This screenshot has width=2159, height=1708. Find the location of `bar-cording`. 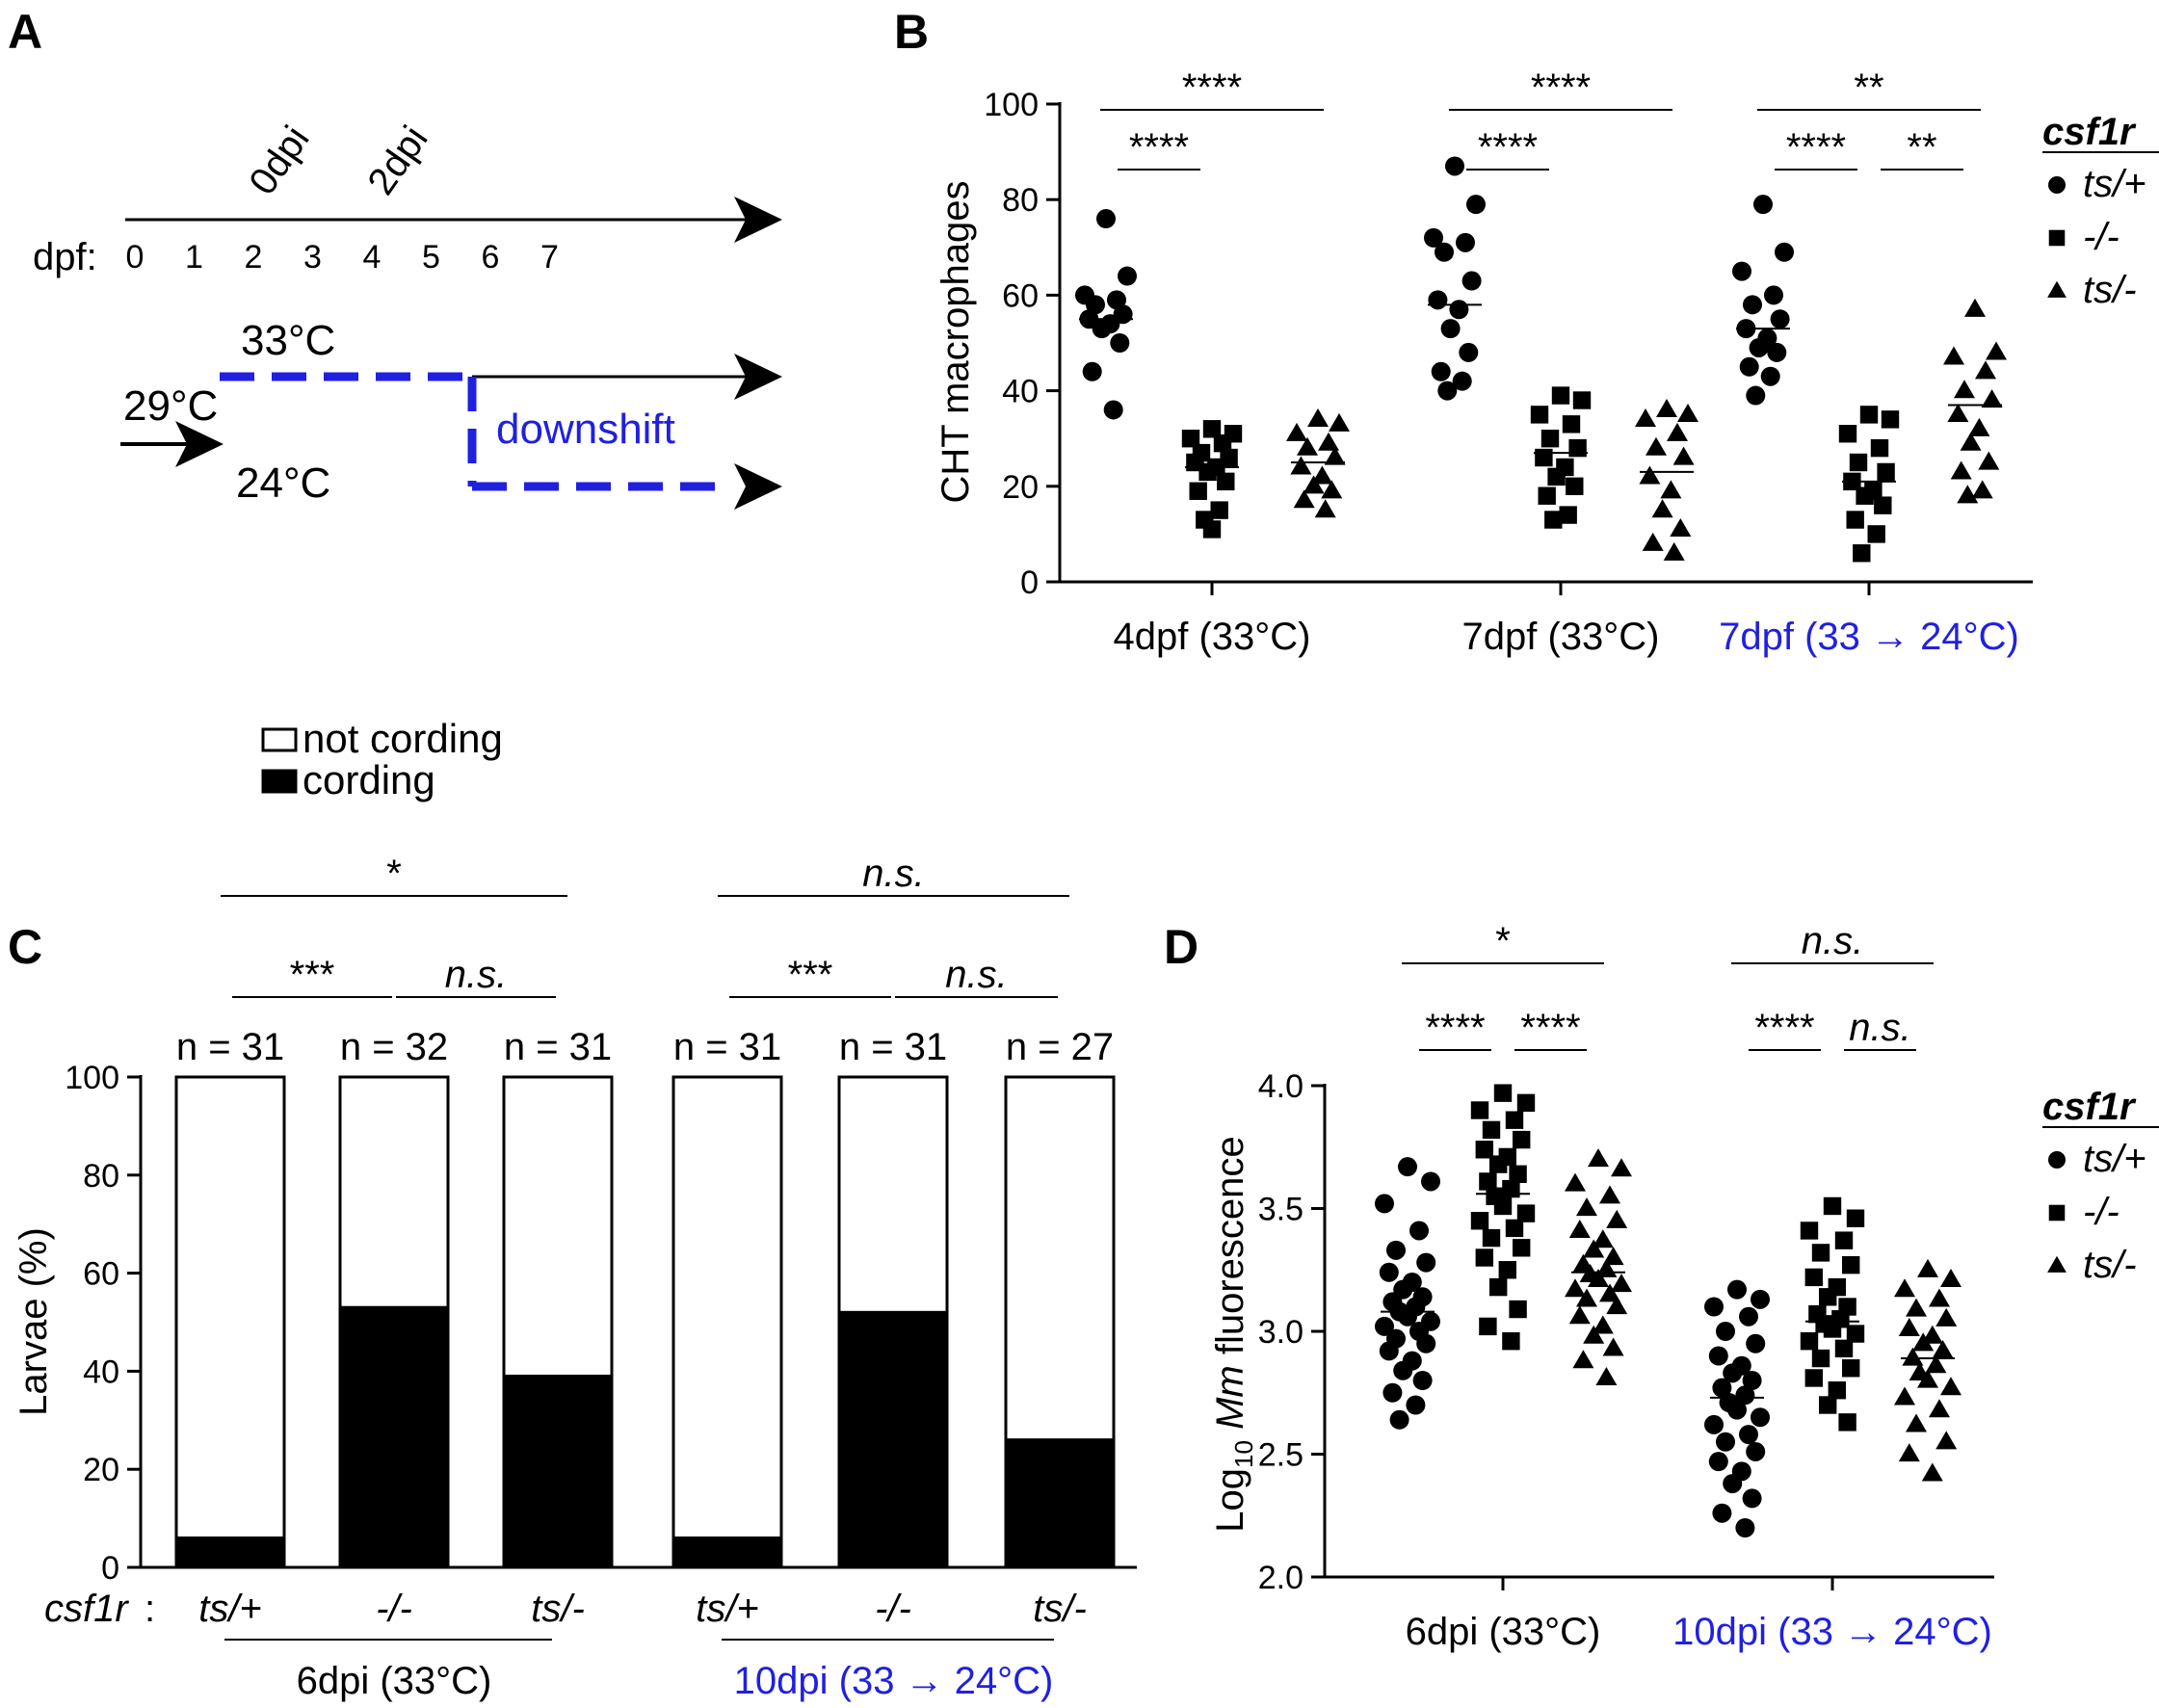

bar-cording is located at coordinates (558, 1472).